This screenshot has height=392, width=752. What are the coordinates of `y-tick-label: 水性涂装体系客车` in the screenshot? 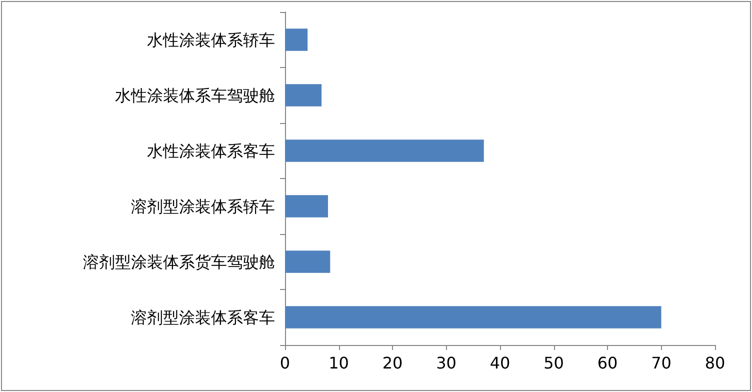 It's located at (211, 150).